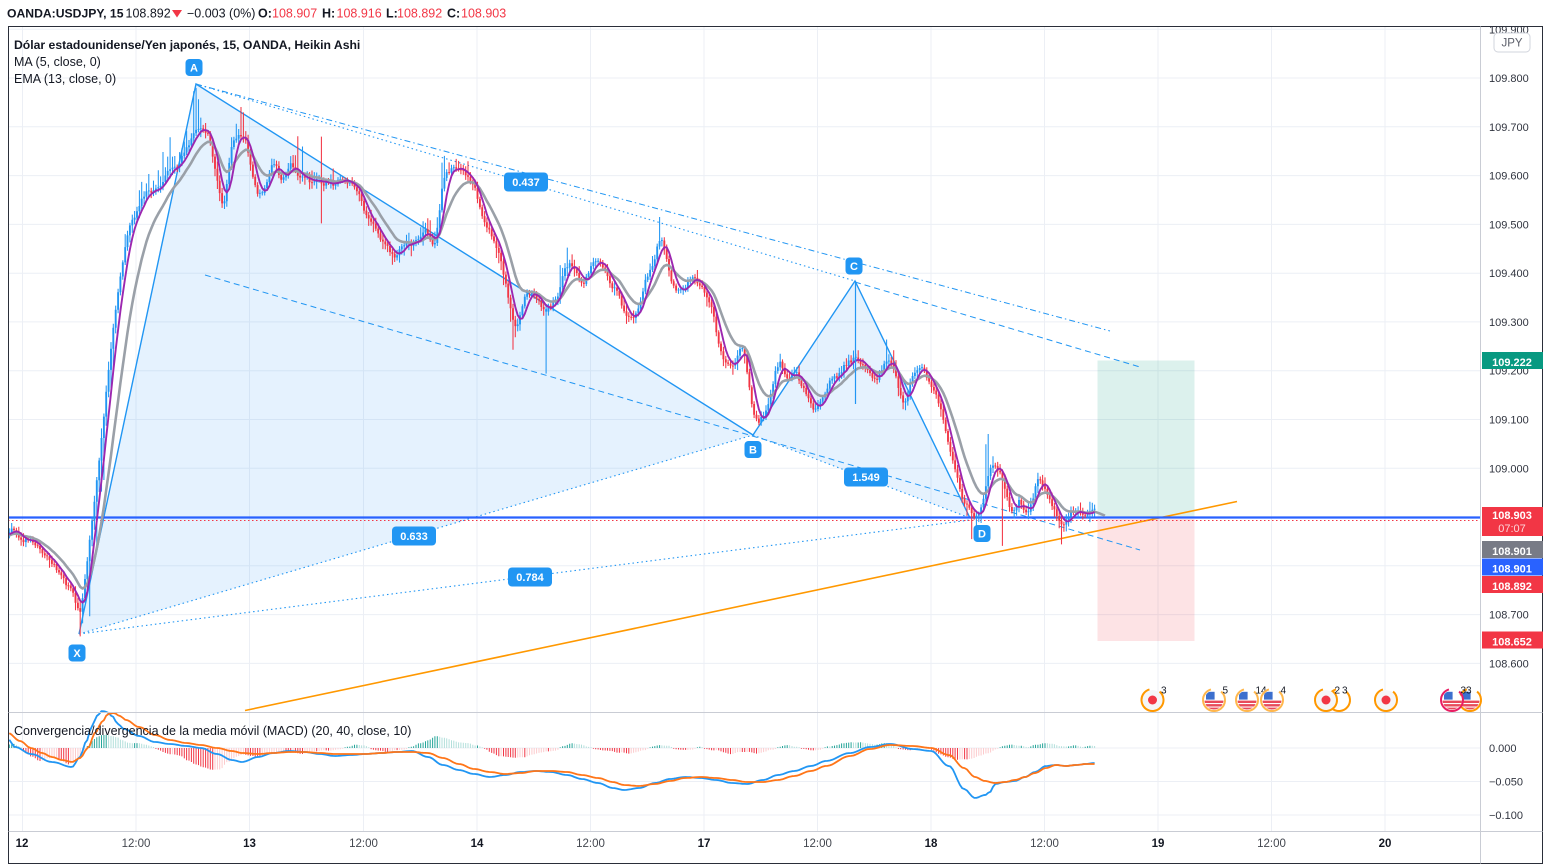 The width and height of the screenshot is (1551, 866). What do you see at coordinates (294, 14) in the screenshot?
I see `svg-text: 108.907` at bounding box center [294, 14].